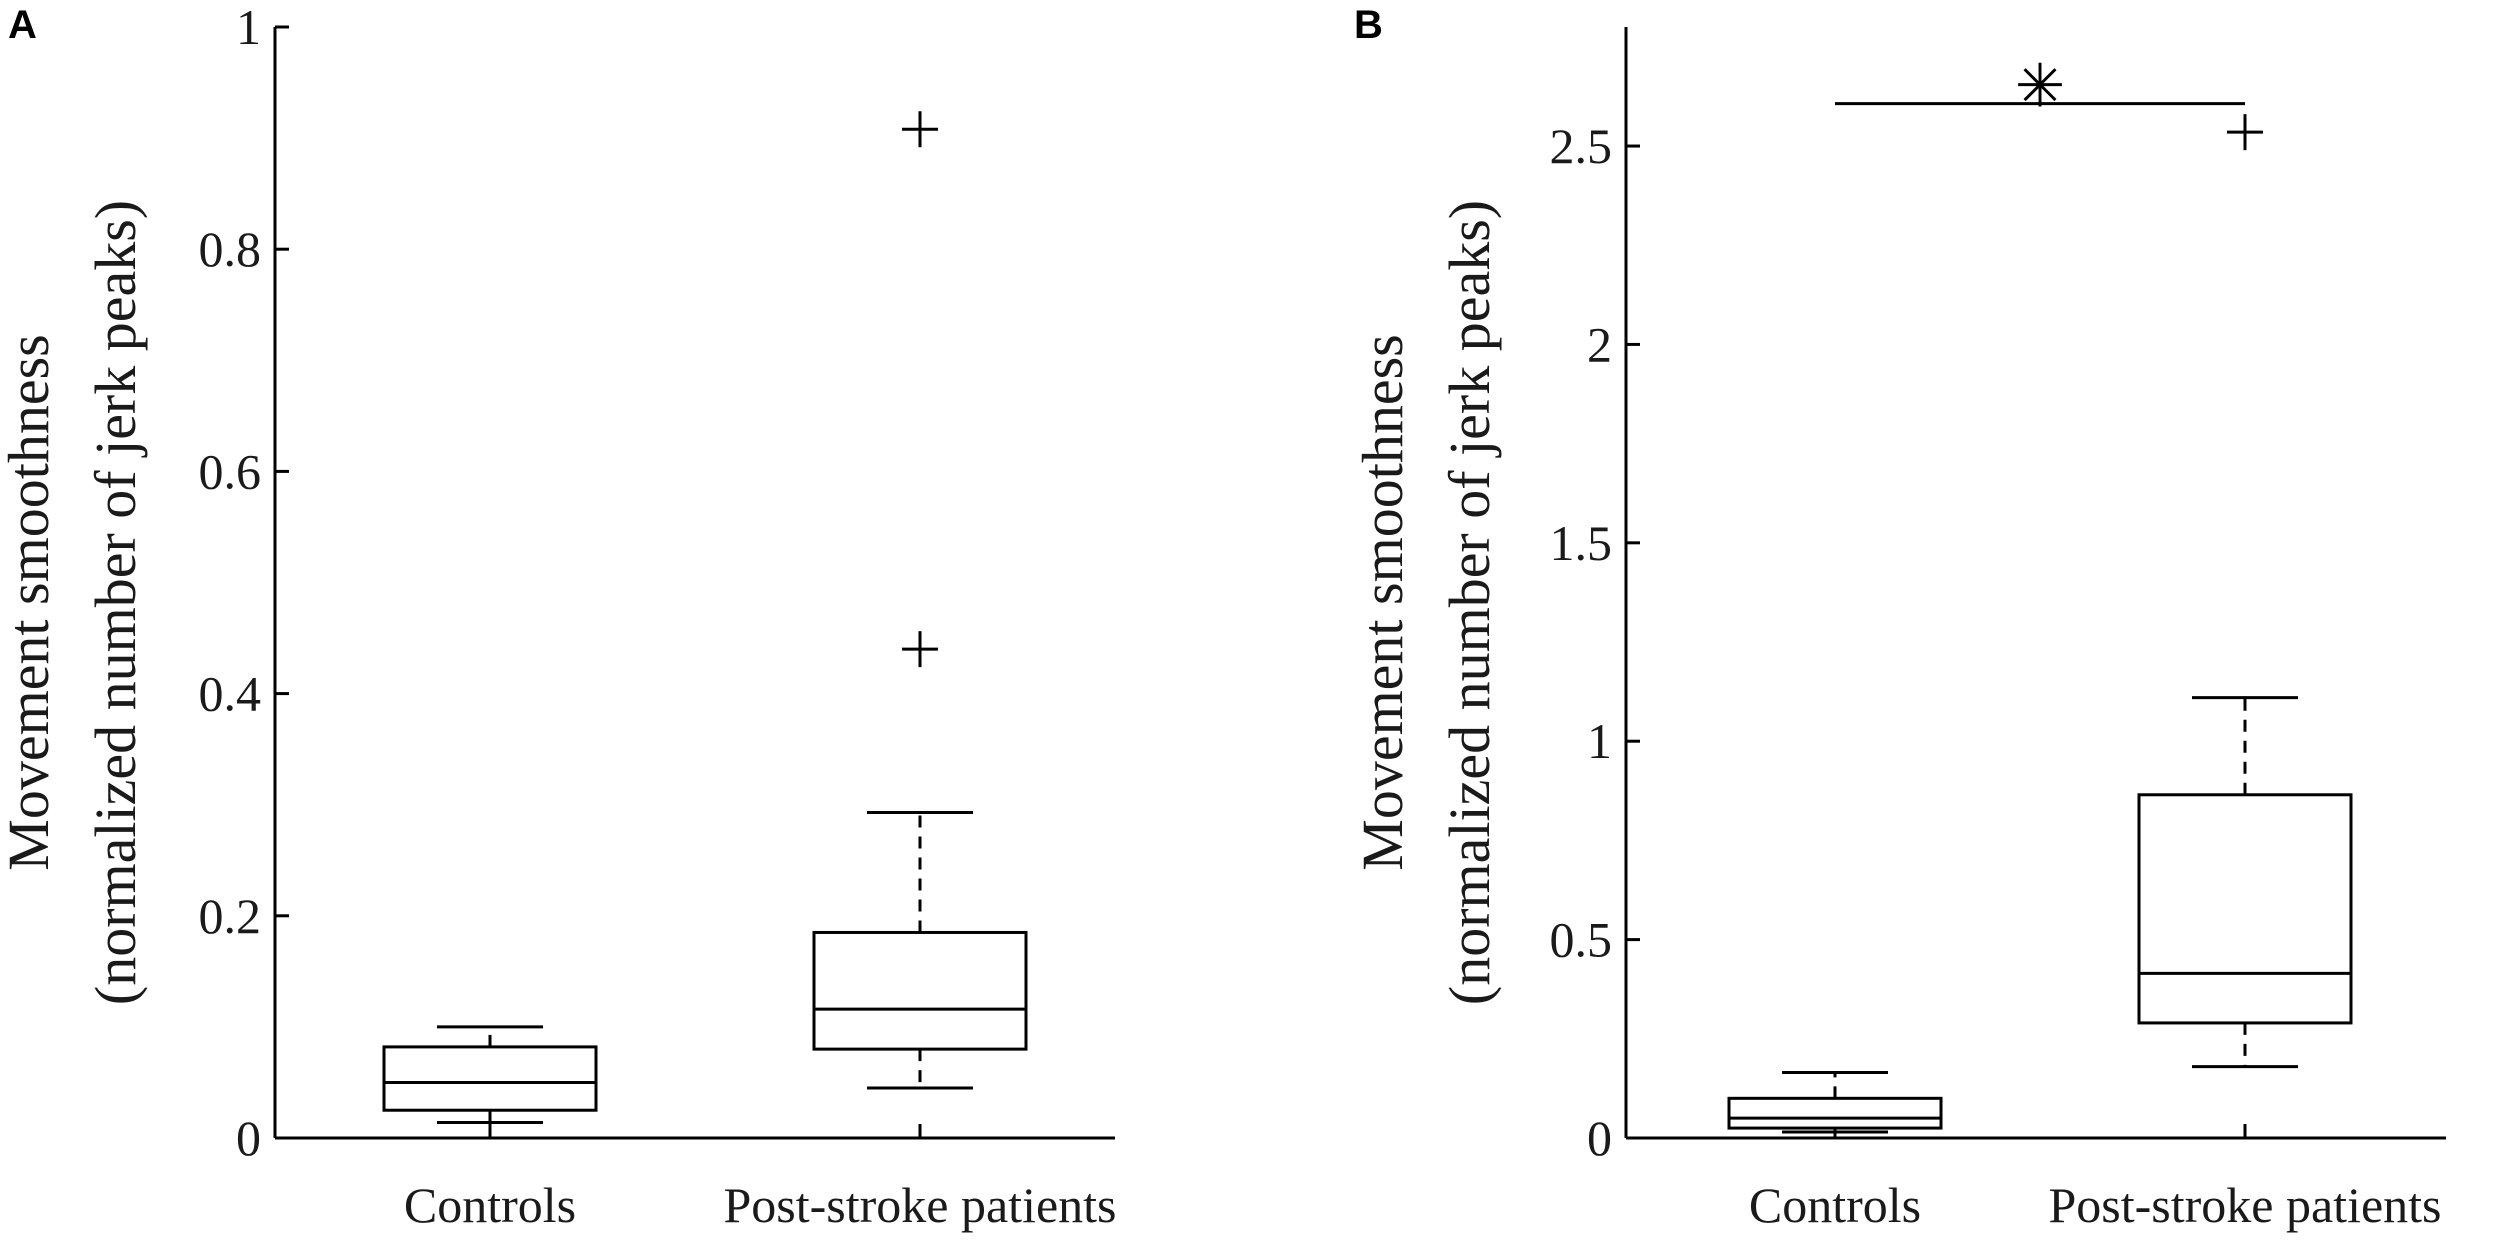 The height and width of the screenshot is (1242, 2500). I want to click on panel-label: A, so click(22, 25).